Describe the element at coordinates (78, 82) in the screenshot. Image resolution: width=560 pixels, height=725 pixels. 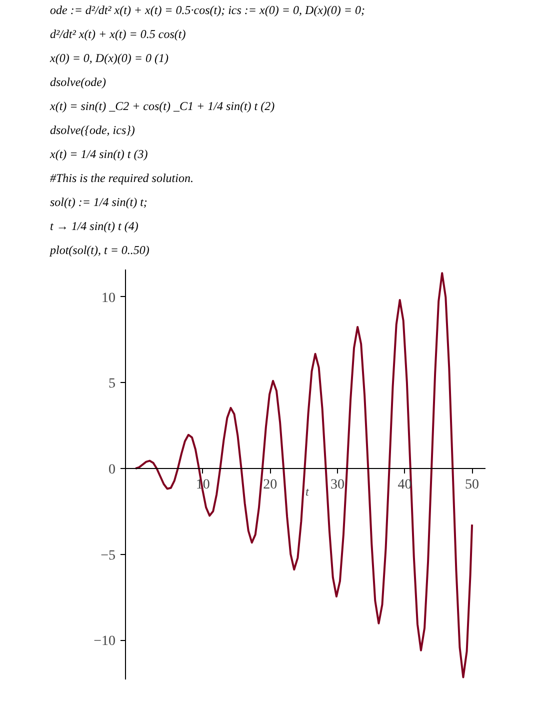
I see `text: dsolve(ode)` at that location.